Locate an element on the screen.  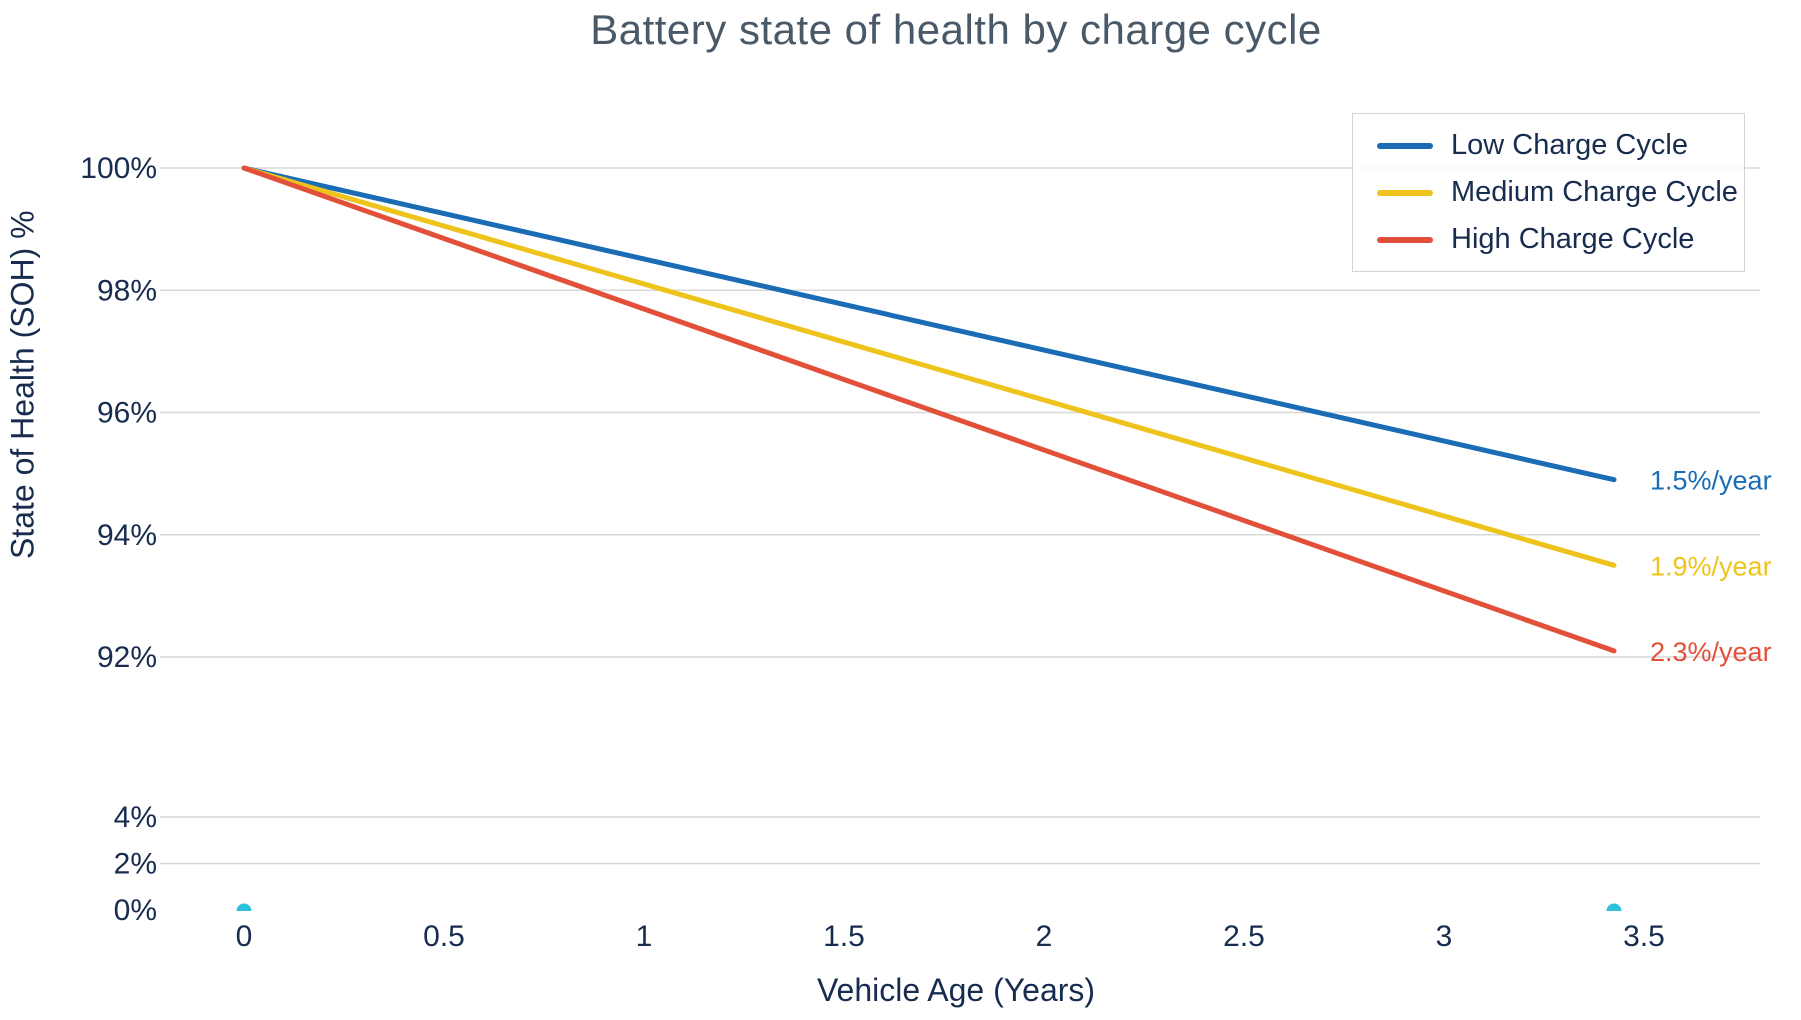
legend-line-swatch-medium-icon is located at coordinates (1405, 192).